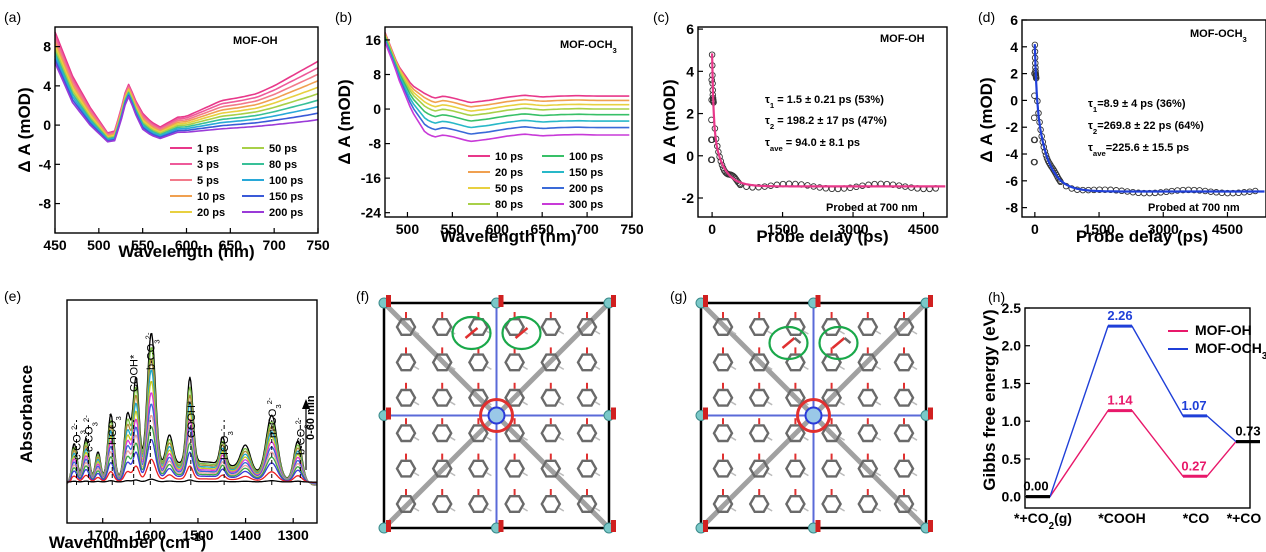 This screenshot has width=1266, height=552. What do you see at coordinates (208, 149) in the screenshot?
I see `legend-label: 1 ps` at bounding box center [208, 149].